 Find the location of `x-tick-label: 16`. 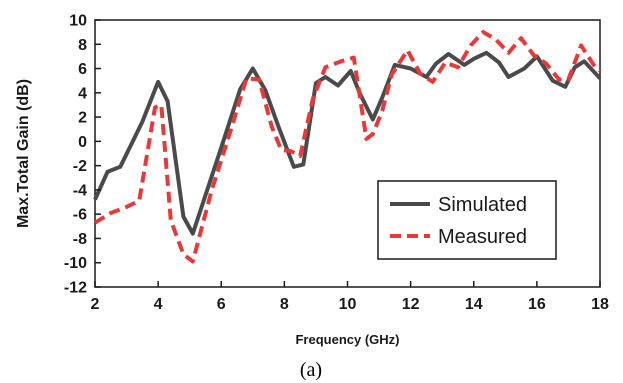

x-tick-label: 16 is located at coordinates (537, 304).